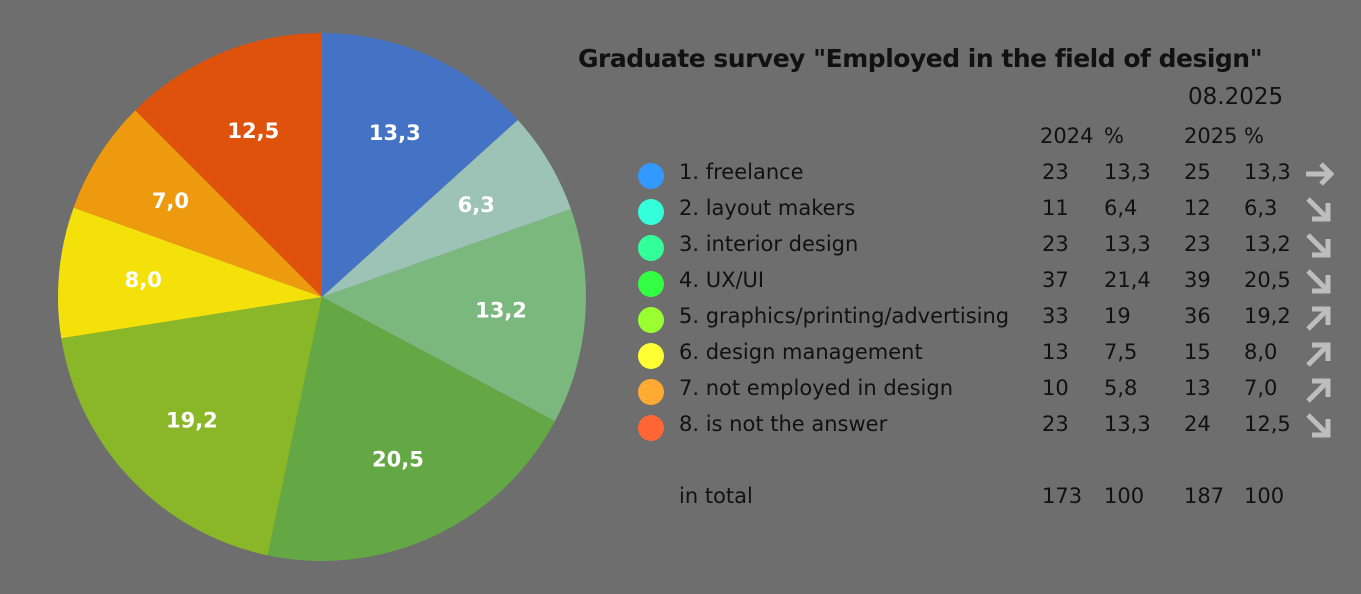 The width and height of the screenshot is (1361, 594). I want to click on value-2024-3: 23, so click(1055, 244).